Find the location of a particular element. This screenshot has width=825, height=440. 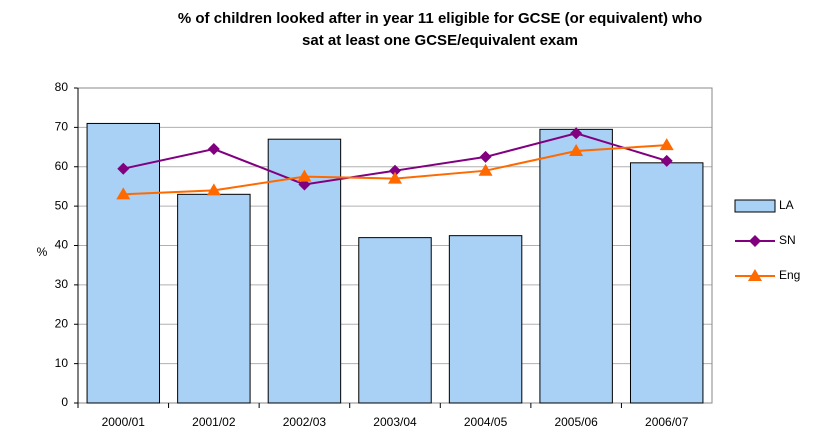

y-tick-label: 70 is located at coordinates (62, 127).